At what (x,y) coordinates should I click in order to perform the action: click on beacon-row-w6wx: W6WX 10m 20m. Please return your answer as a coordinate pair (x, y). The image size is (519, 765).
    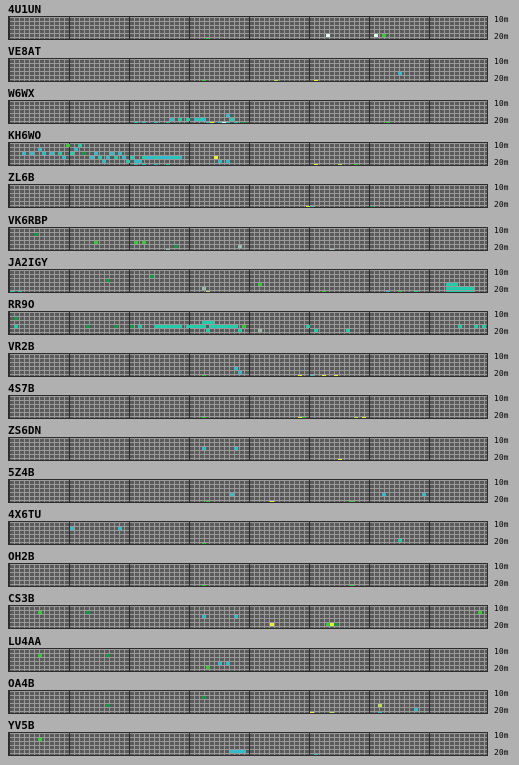
    Looking at the image, I should click on (259, 105).